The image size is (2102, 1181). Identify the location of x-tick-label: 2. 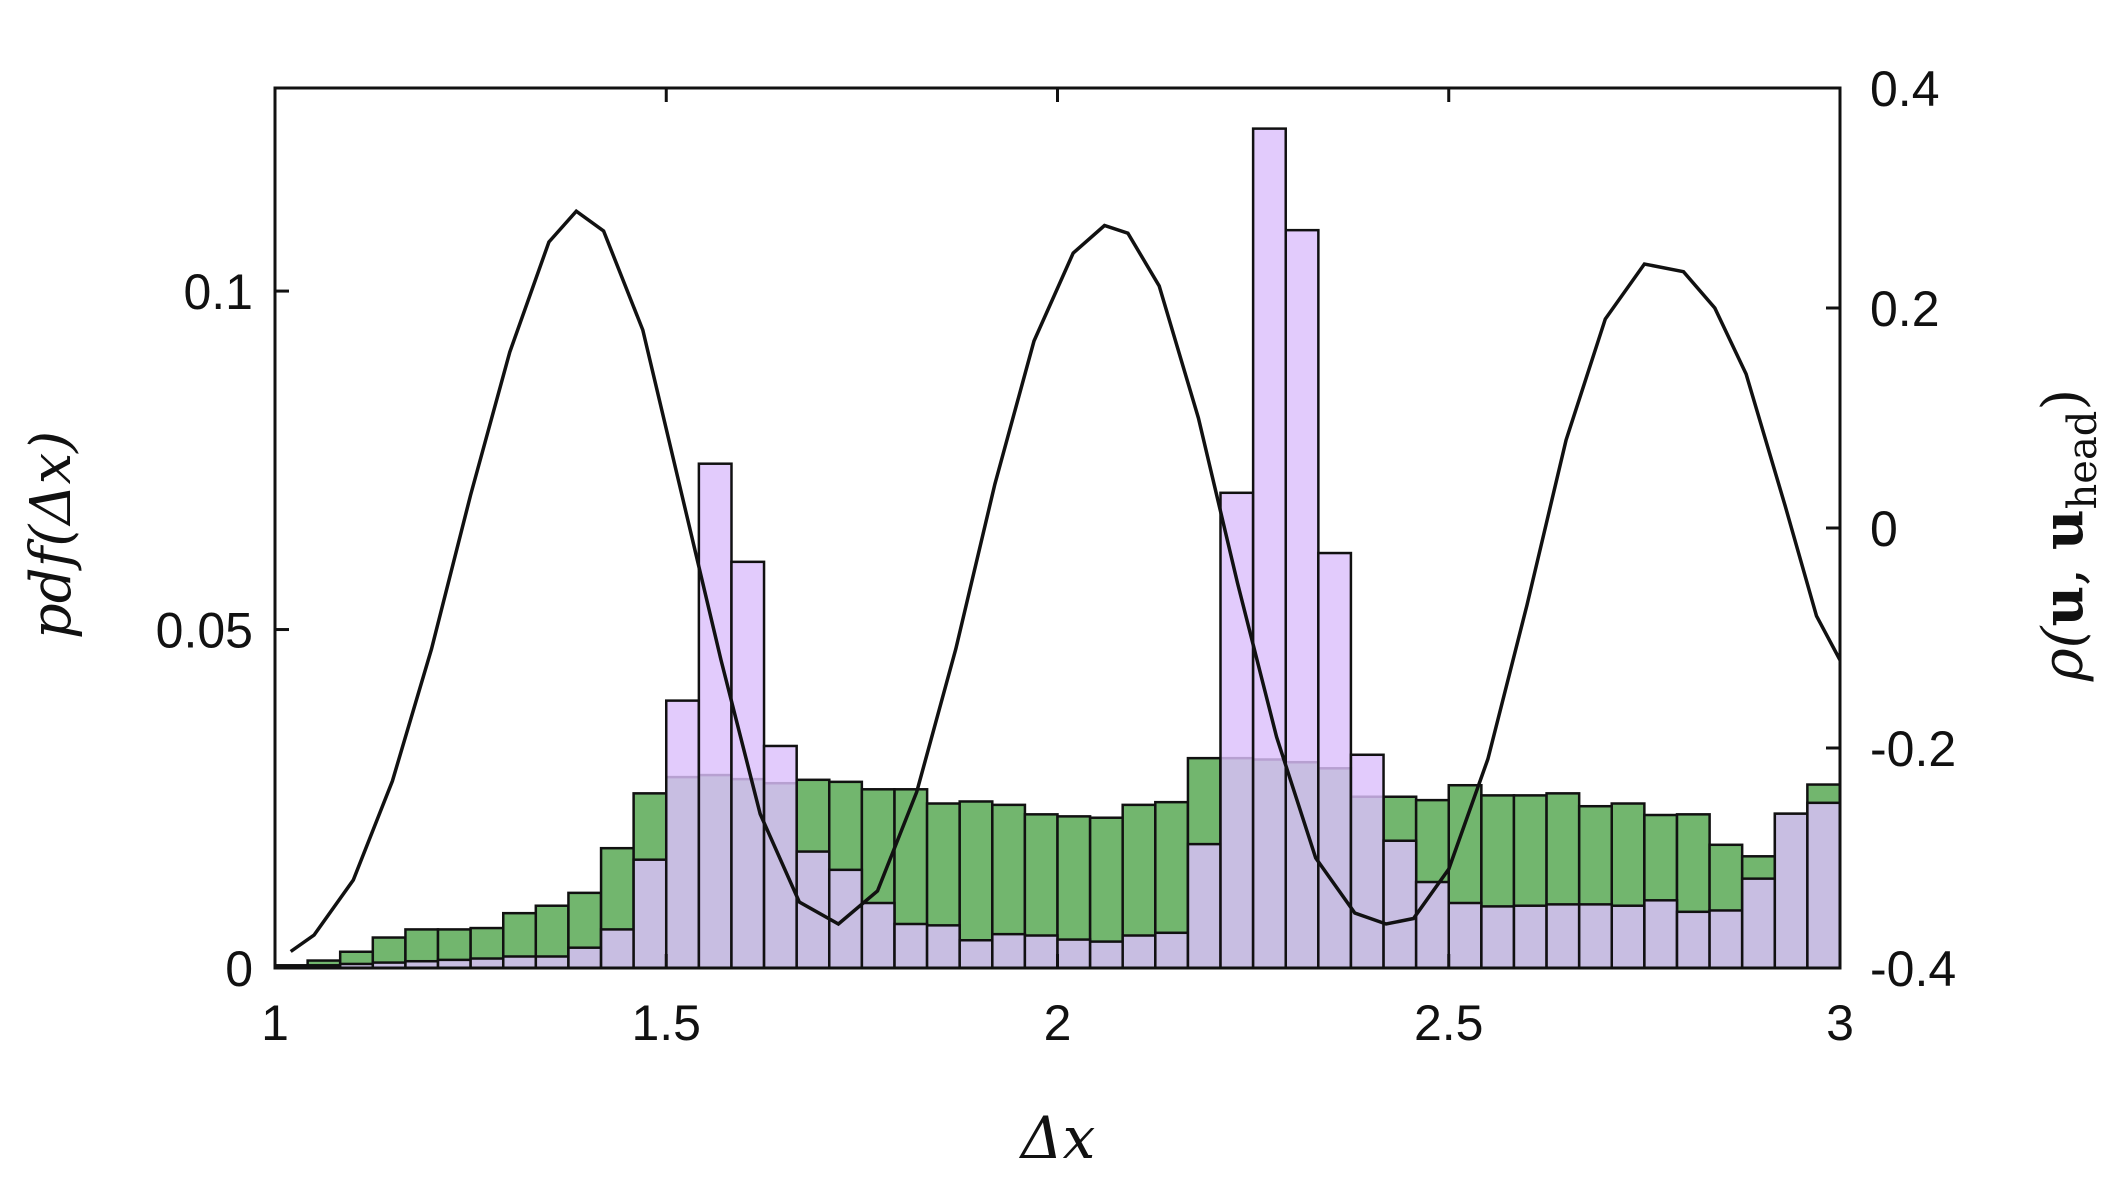
(1058, 1023).